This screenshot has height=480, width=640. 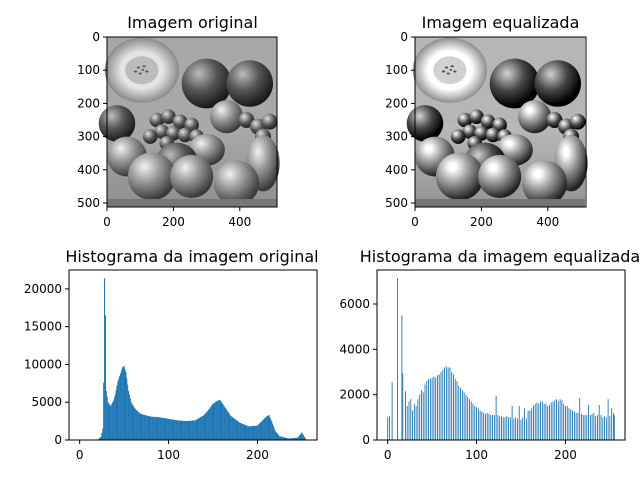 I want to click on original-image-frame, so click(x=192, y=122).